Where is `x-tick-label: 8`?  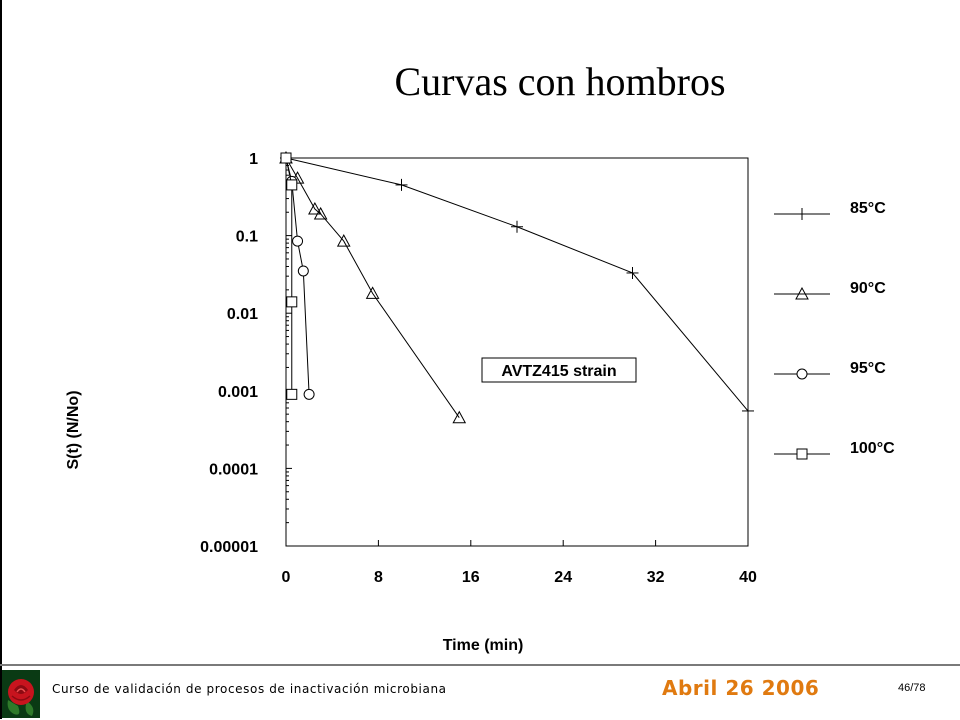 x-tick-label: 8 is located at coordinates (378, 577).